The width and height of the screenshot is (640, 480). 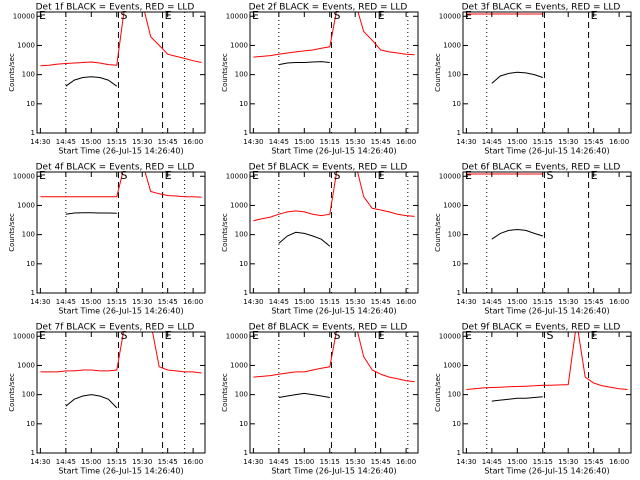 What do you see at coordinates (115, 328) in the screenshot?
I see `chart-title: Det 7f BLACK = Events, RED = LLD` at bounding box center [115, 328].